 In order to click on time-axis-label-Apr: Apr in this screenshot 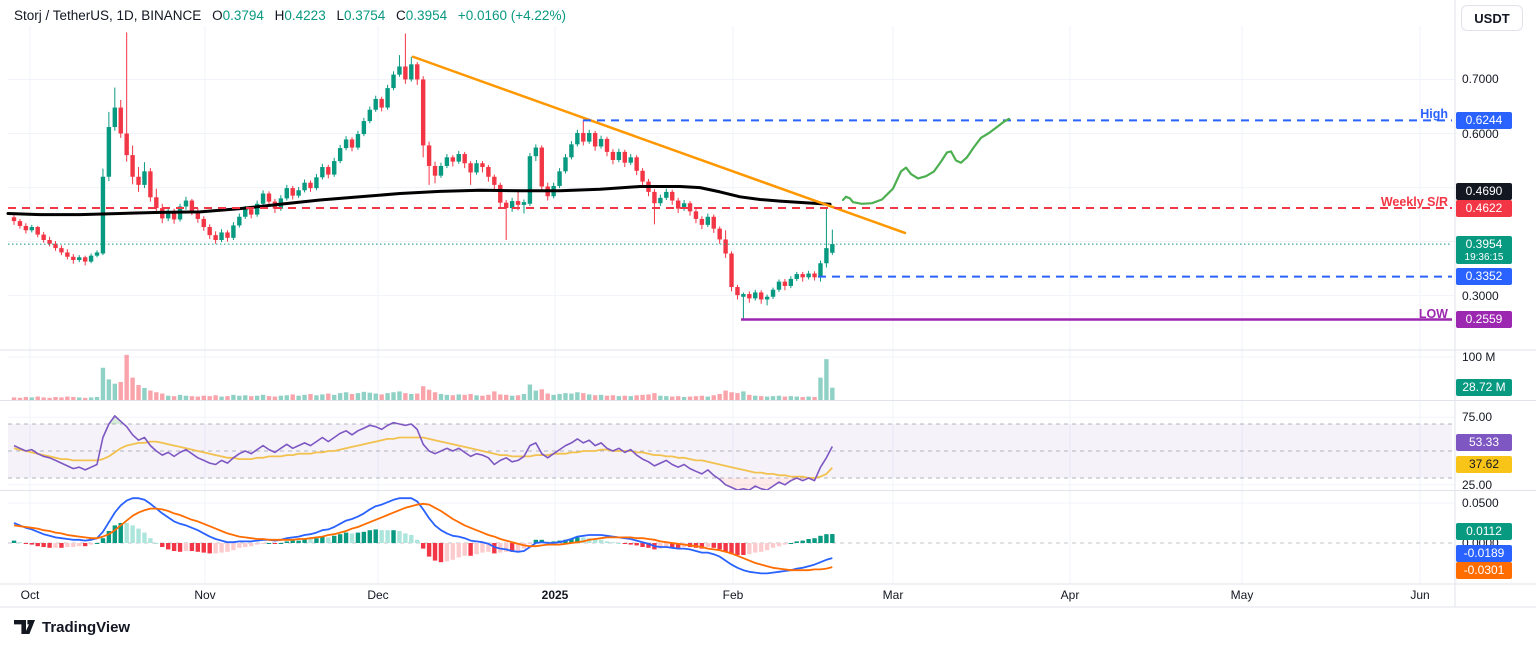, I will do `click(1070, 595)`.